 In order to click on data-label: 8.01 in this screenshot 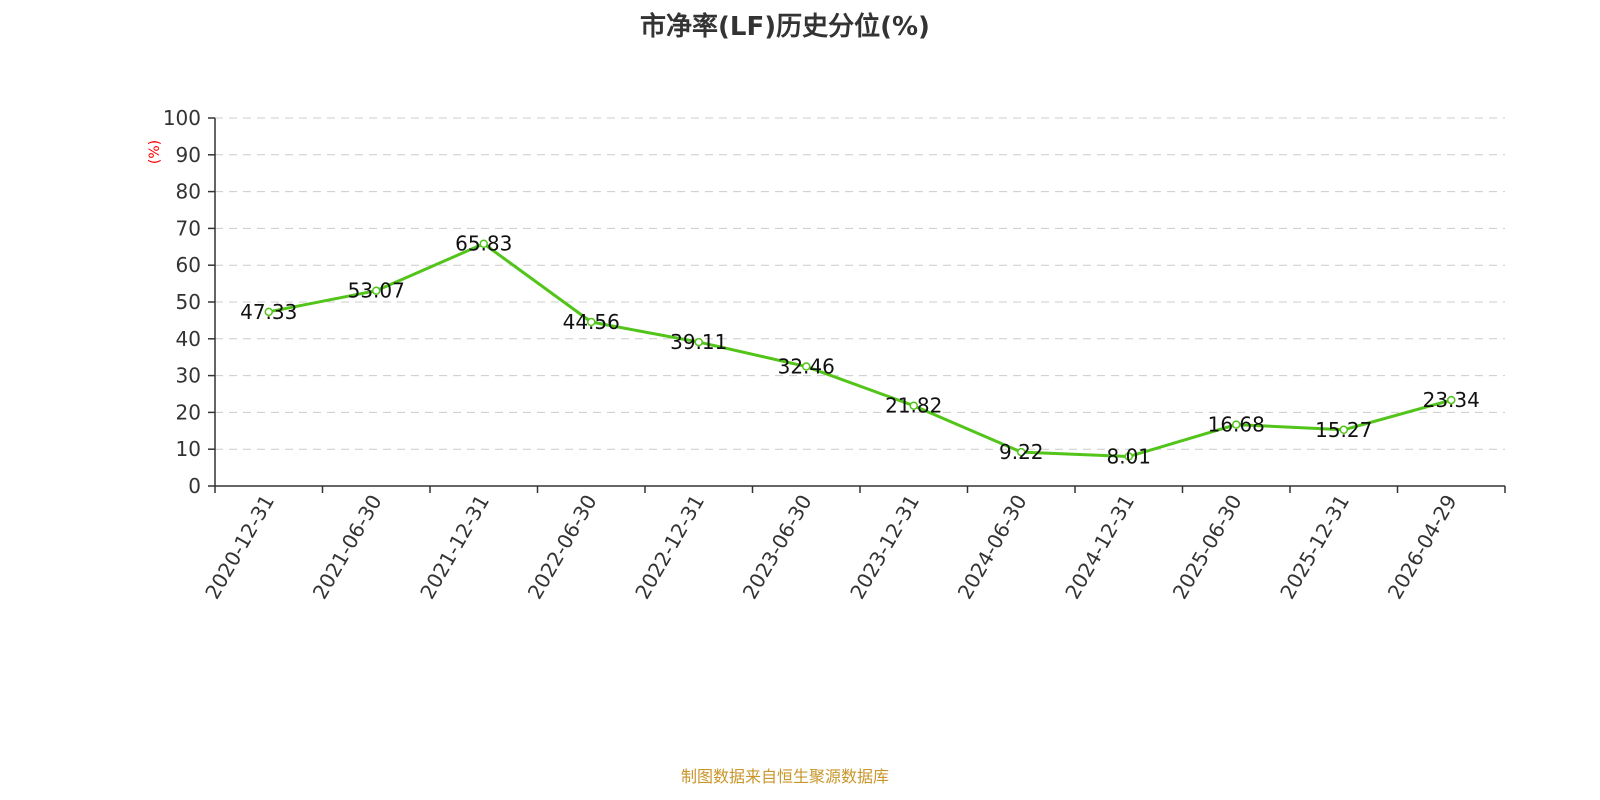, I will do `click(1128, 457)`.